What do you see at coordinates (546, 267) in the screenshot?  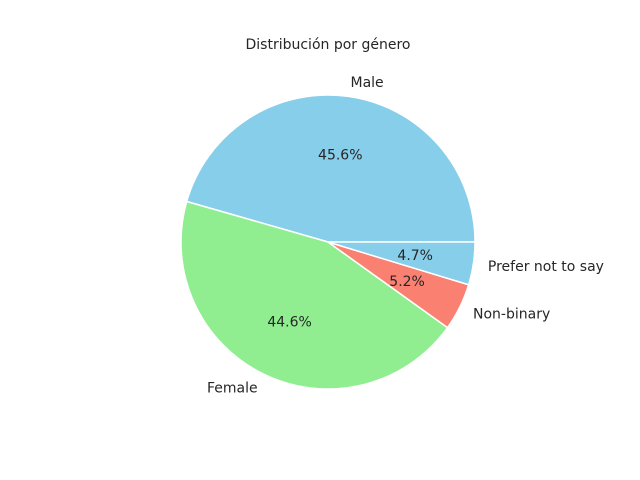 I see `slice-label-prefer-not-to-say: Prefer not to say` at bounding box center [546, 267].